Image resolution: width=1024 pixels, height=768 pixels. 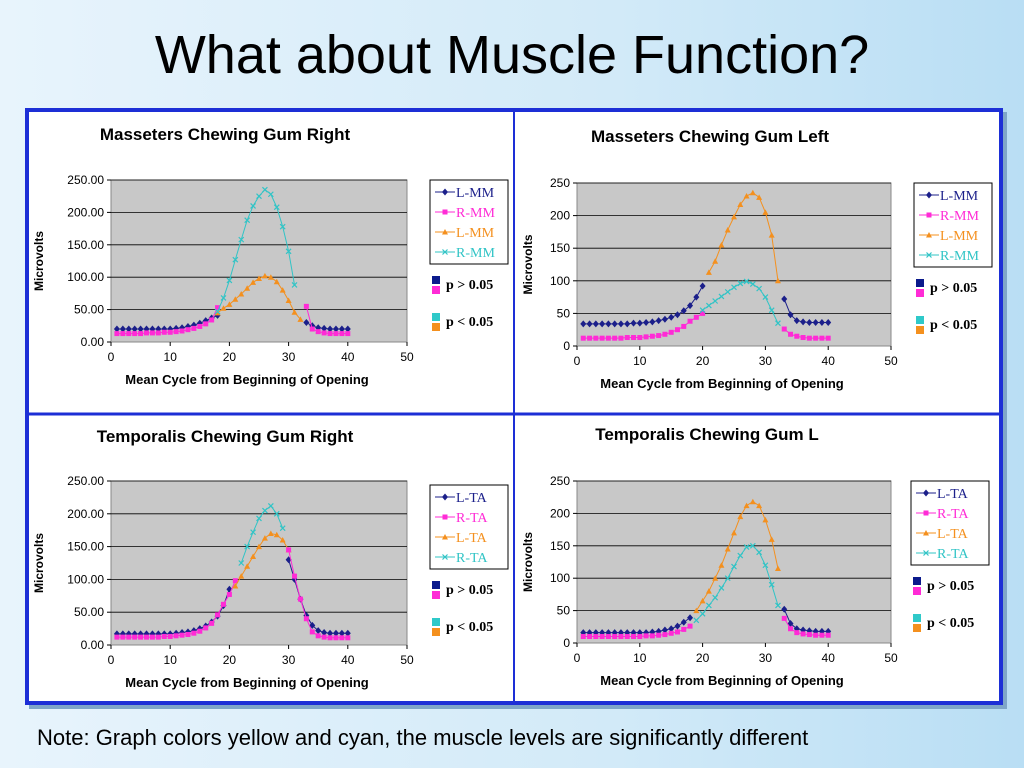 What do you see at coordinates (953, 325) in the screenshot?
I see `significance-label: p < 0.05` at bounding box center [953, 325].